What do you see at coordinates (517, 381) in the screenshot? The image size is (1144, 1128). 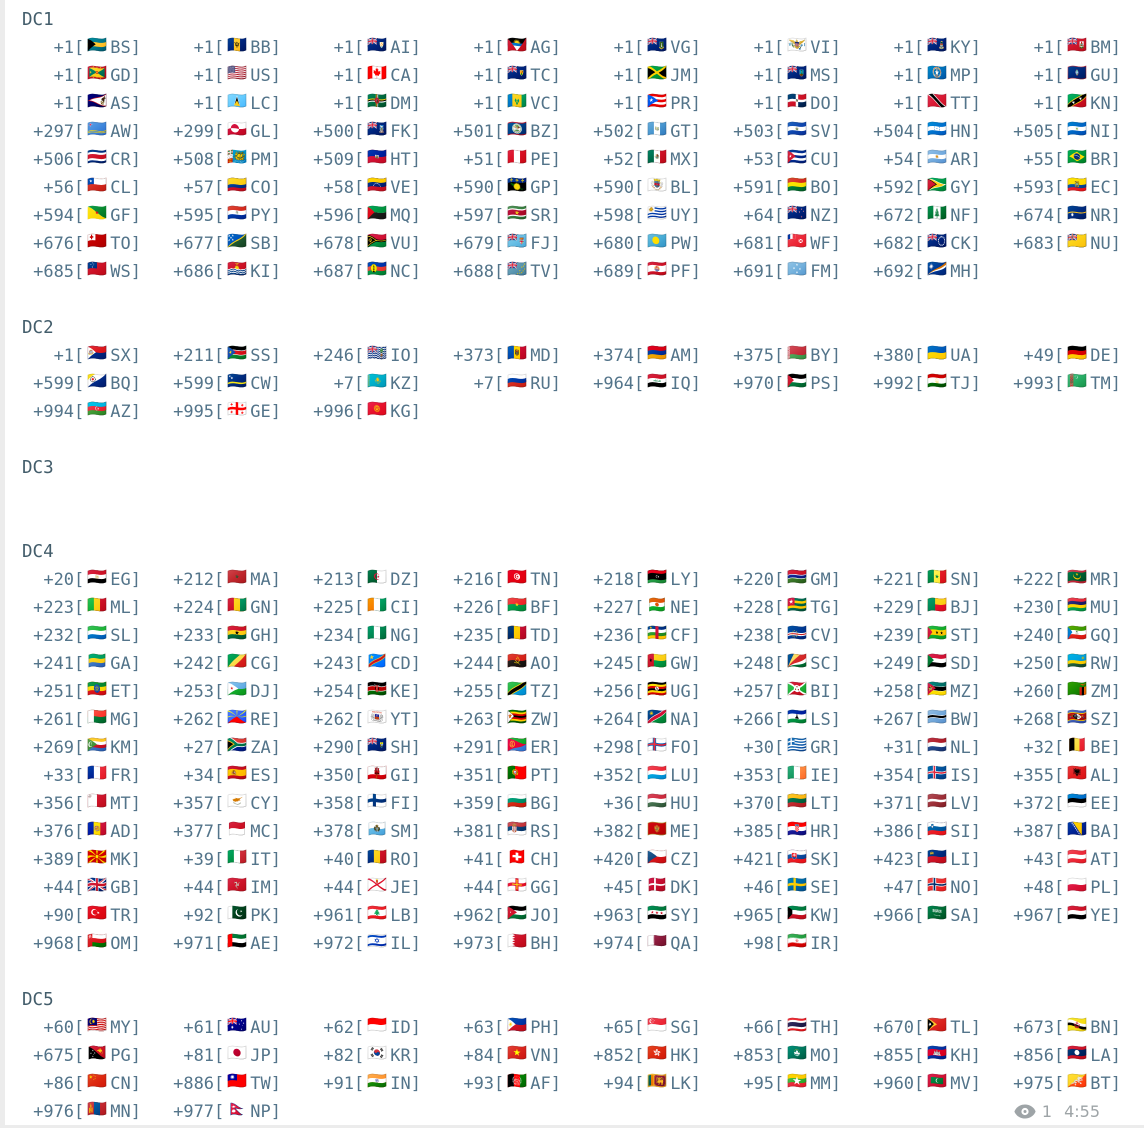 I see `country-flag-icon: 🇷🇺` at bounding box center [517, 381].